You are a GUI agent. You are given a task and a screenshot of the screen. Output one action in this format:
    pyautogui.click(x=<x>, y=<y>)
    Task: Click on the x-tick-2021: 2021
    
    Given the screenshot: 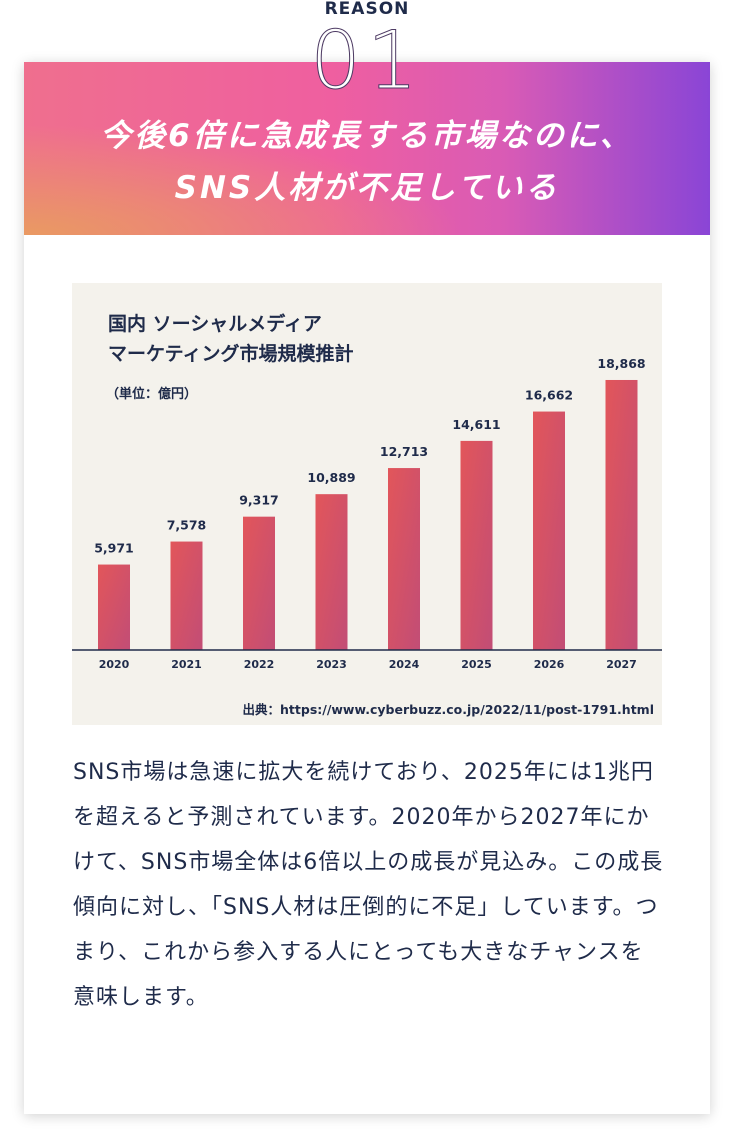 What is the action you would take?
    pyautogui.click(x=186, y=664)
    